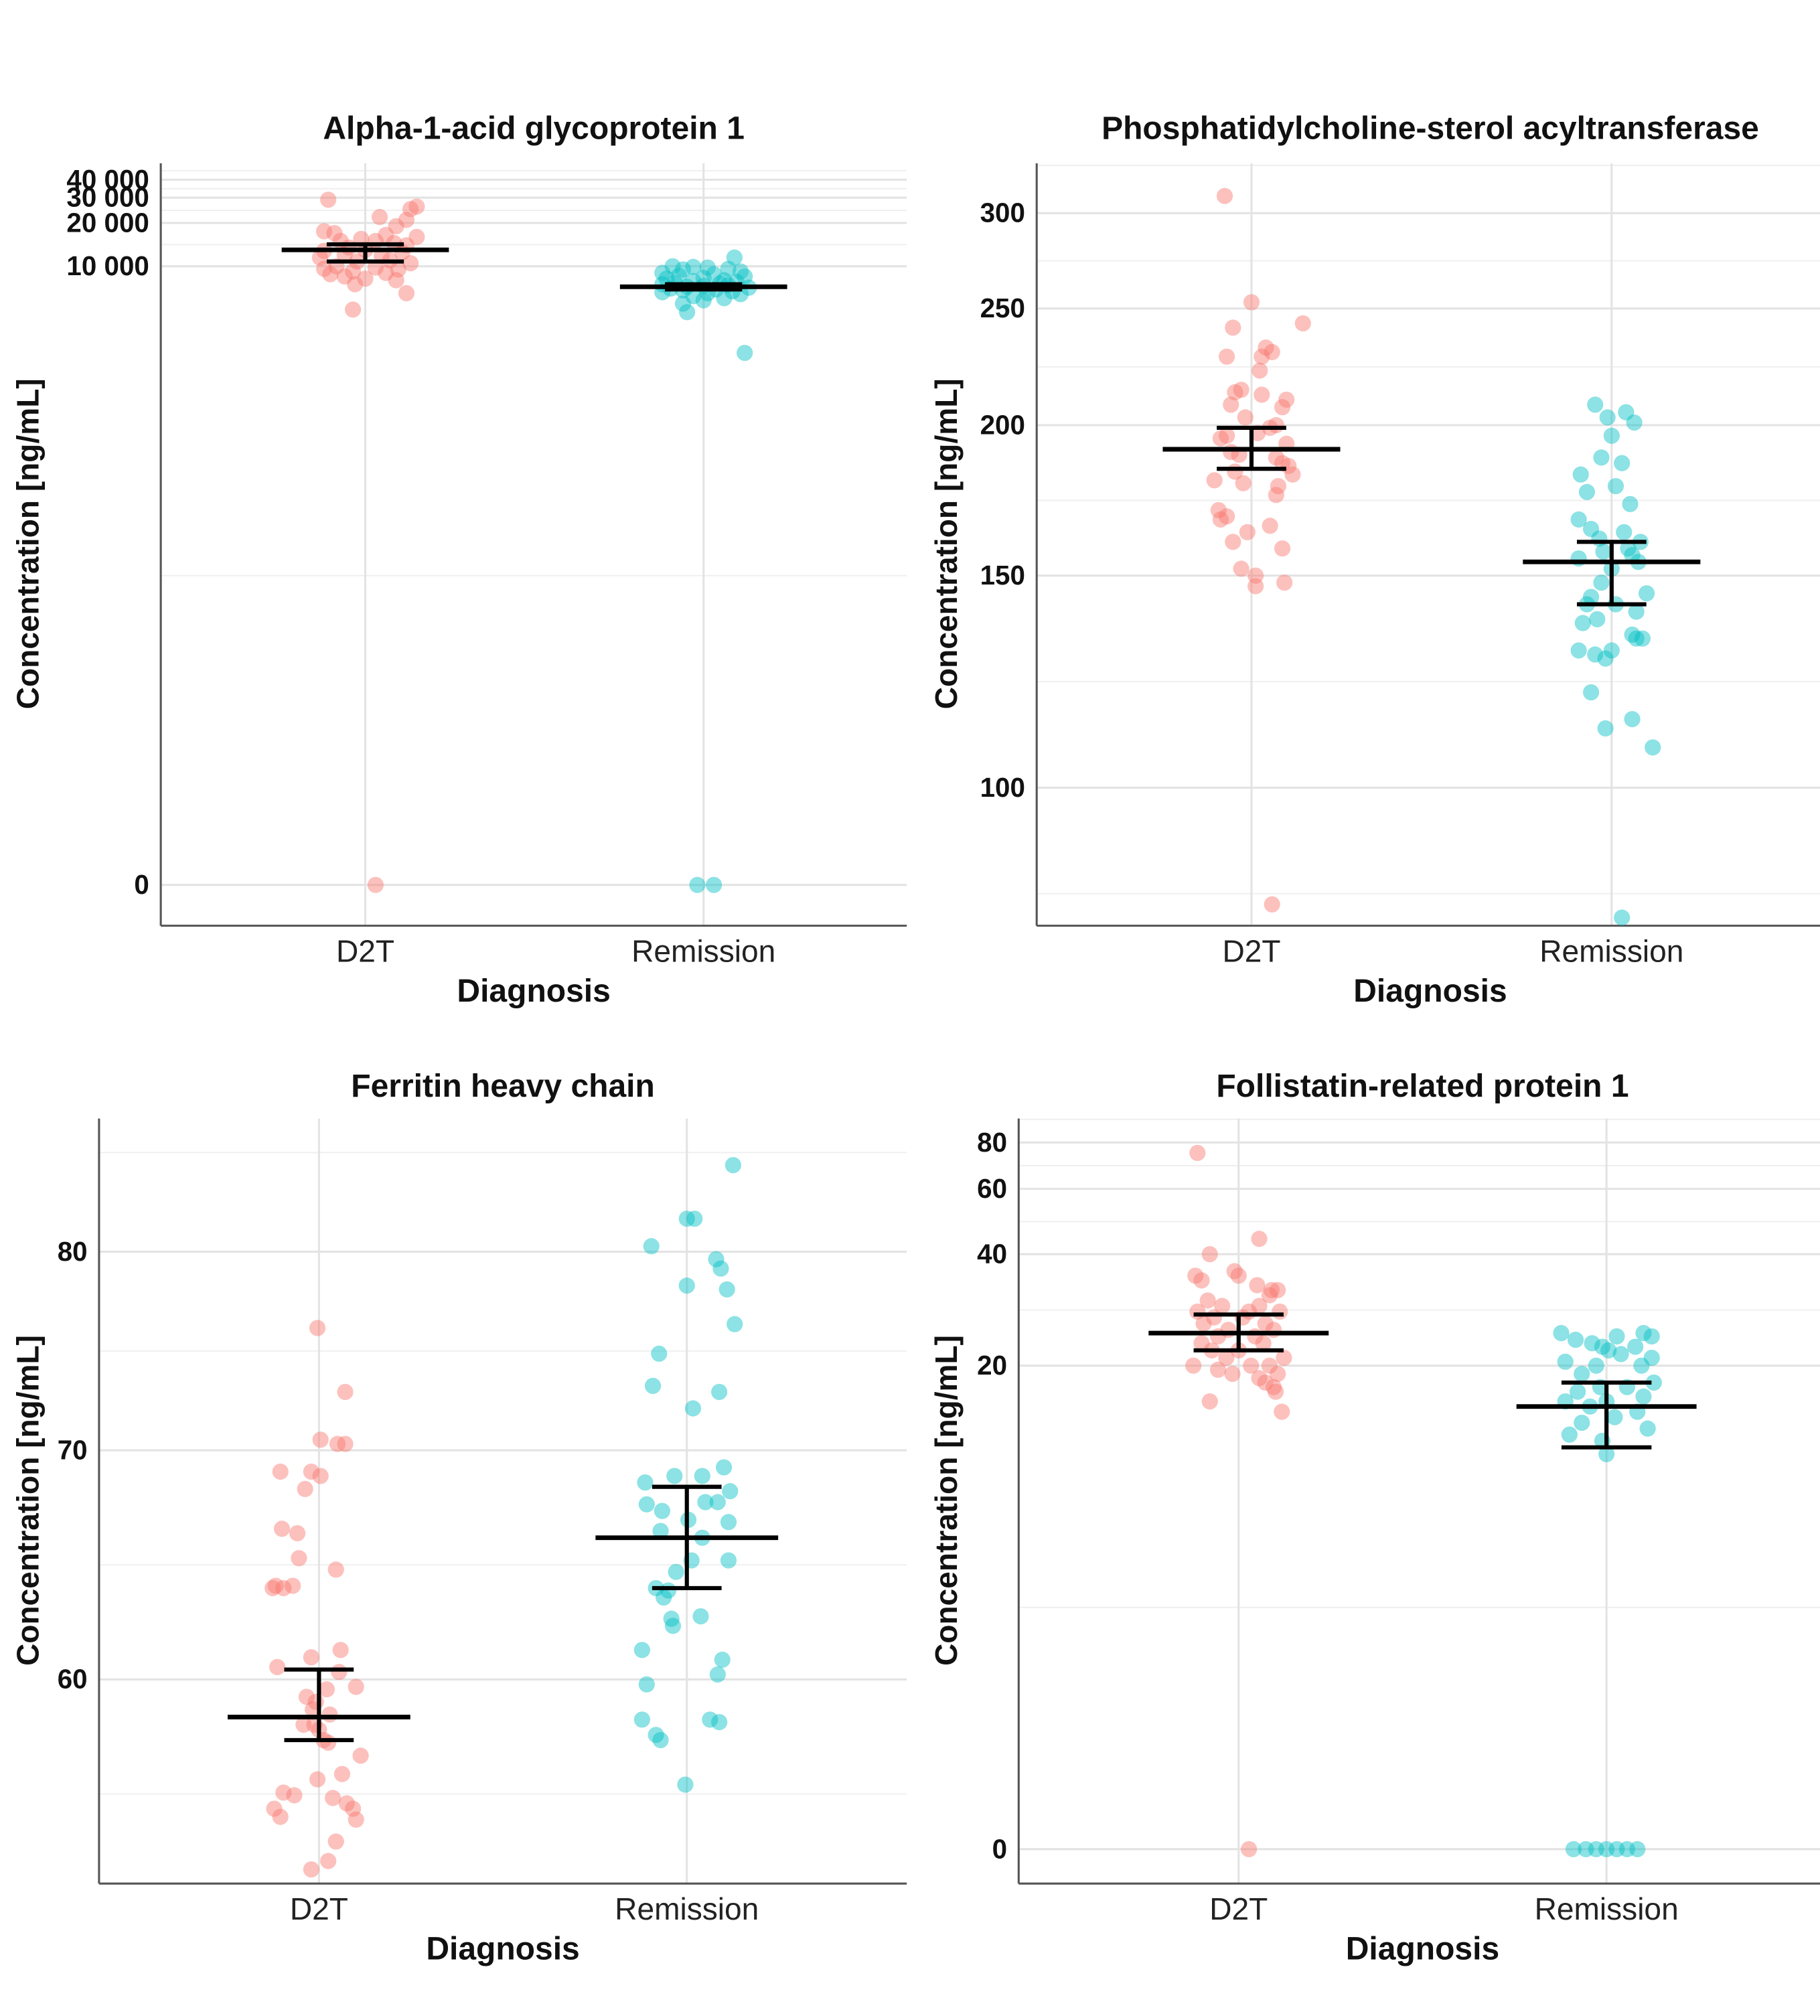  I want to click on y-tick-label: 200, so click(1002, 424).